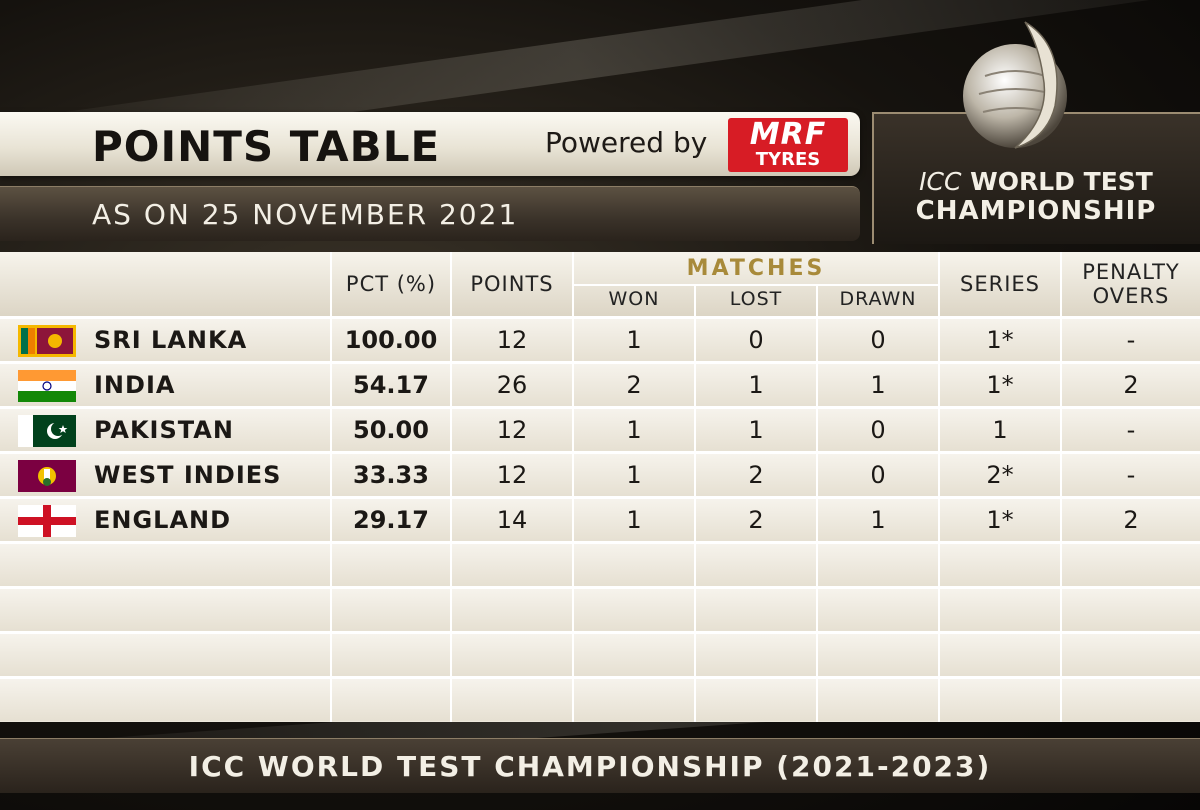 This screenshot has height=810, width=1200. I want to click on wtc-logo-text: ICC WORLD TEST CHAMPIONSHIP, so click(1036, 197).